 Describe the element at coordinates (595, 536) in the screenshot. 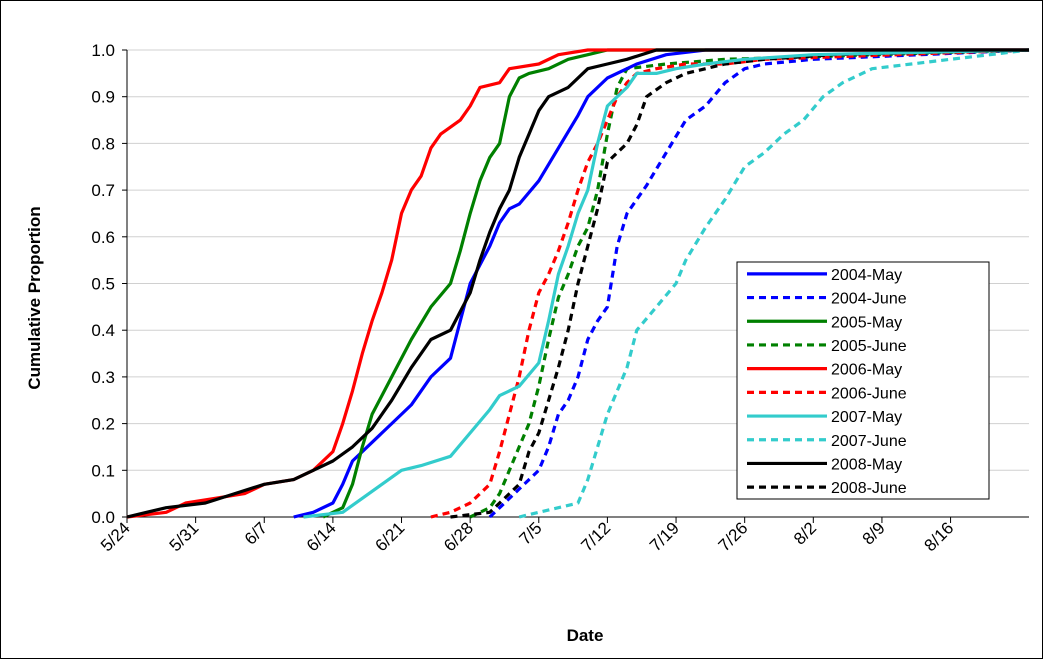

I see `x-tick-label: 7/12` at that location.